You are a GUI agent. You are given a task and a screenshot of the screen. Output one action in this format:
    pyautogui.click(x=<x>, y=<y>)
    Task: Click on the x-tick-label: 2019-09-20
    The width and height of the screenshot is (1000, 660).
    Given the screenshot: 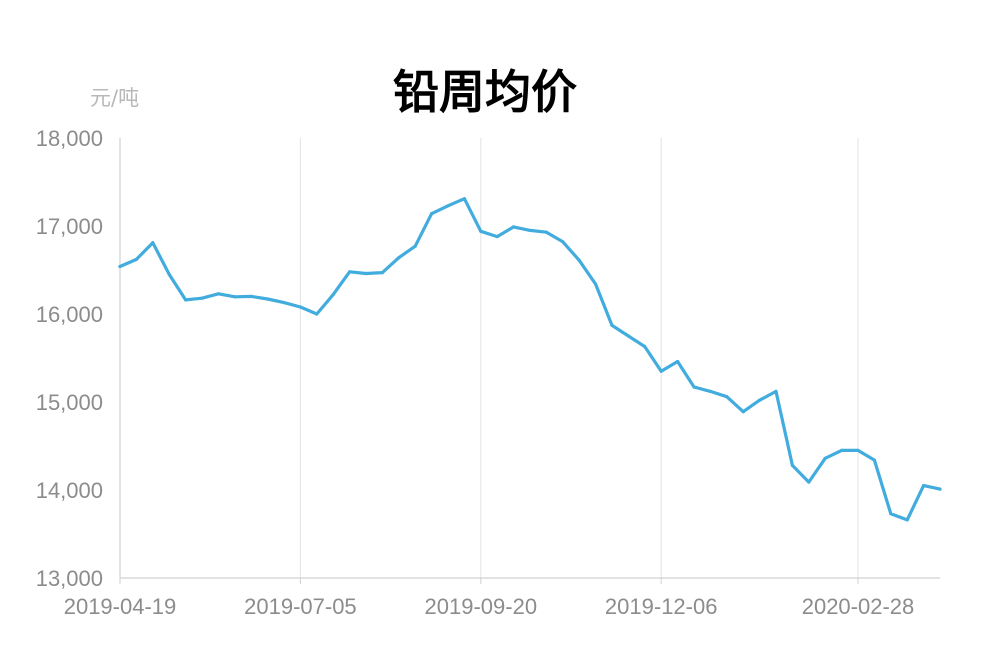 What is the action you would take?
    pyautogui.click(x=481, y=606)
    